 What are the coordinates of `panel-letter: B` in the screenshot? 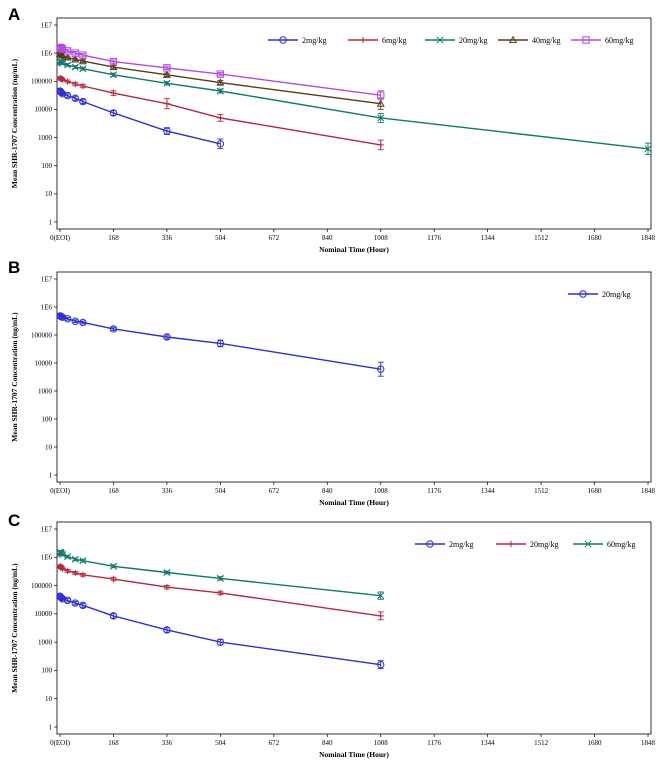 It's located at (14, 267).